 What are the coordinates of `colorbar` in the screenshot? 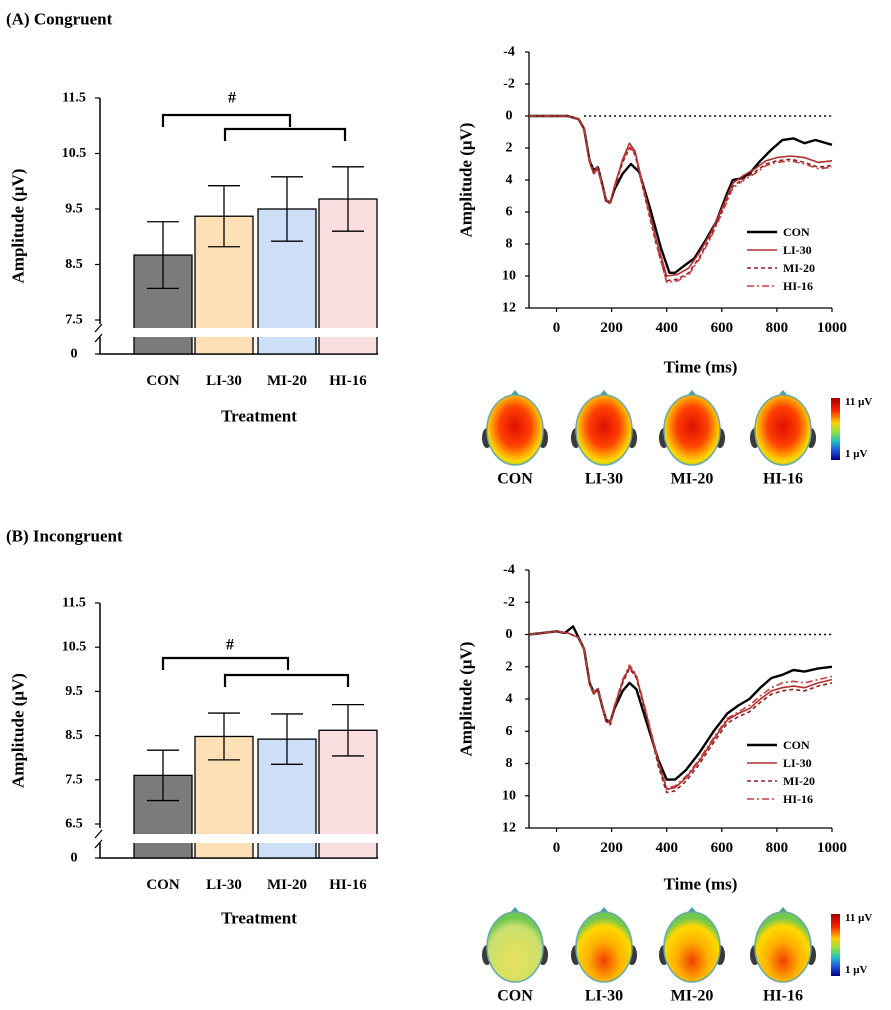 It's located at (835, 429).